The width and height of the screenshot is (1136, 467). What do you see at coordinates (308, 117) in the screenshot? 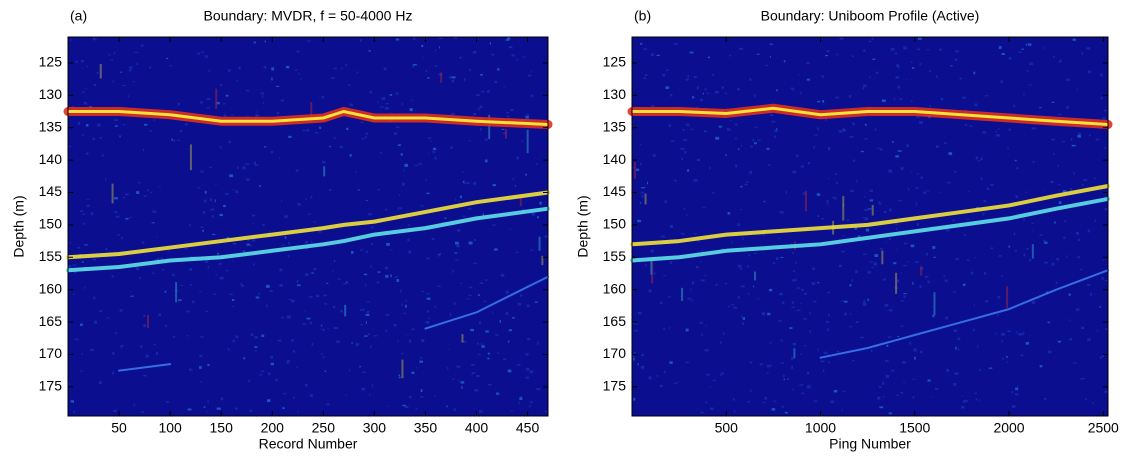
I see `reflector-core` at bounding box center [308, 117].